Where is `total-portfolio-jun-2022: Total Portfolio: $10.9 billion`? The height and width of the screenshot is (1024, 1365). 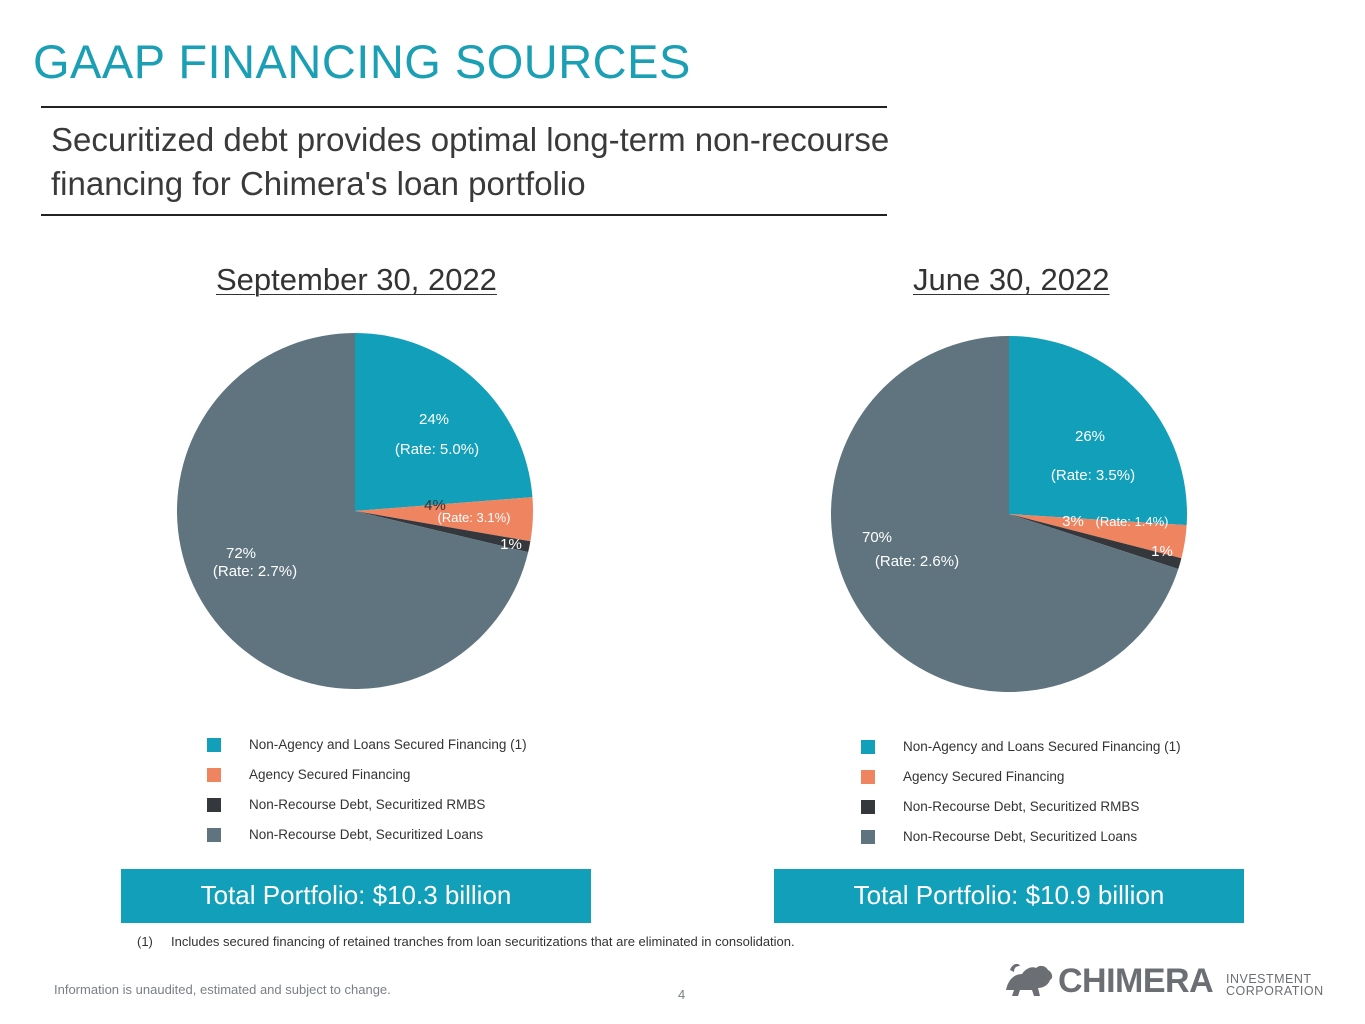
total-portfolio-jun-2022: Total Portfolio: $10.9 billion is located at coordinates (1009, 896).